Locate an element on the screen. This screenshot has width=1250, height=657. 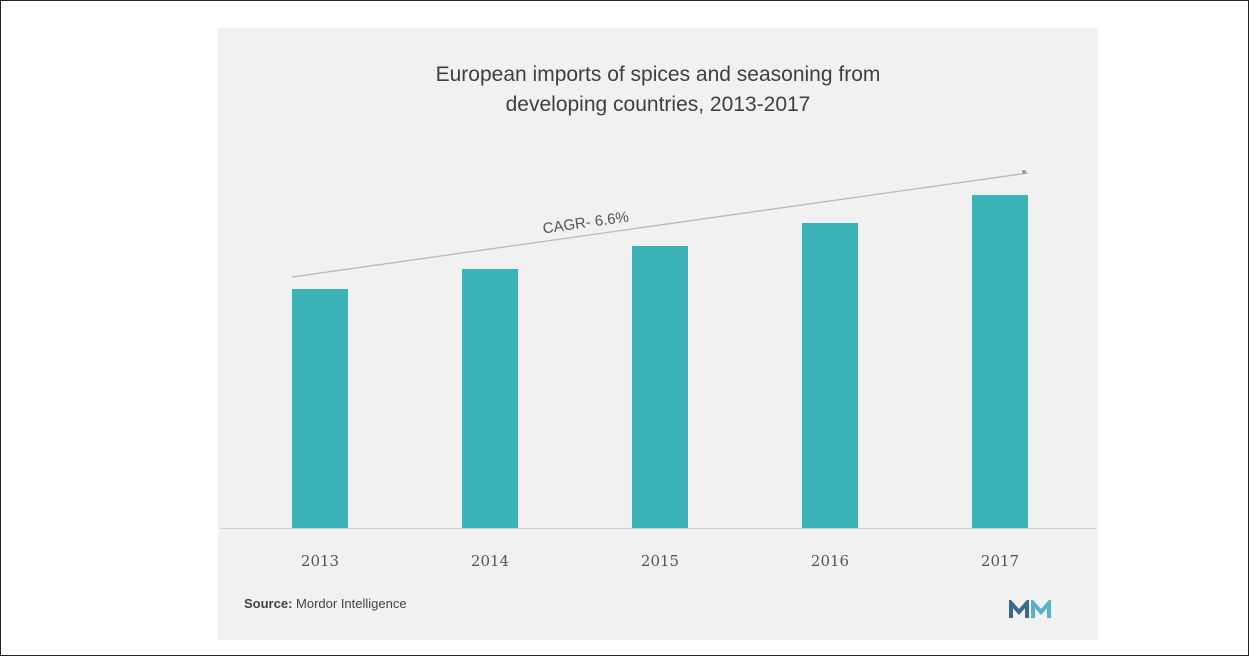
bar-2017 is located at coordinates (1000, 361).